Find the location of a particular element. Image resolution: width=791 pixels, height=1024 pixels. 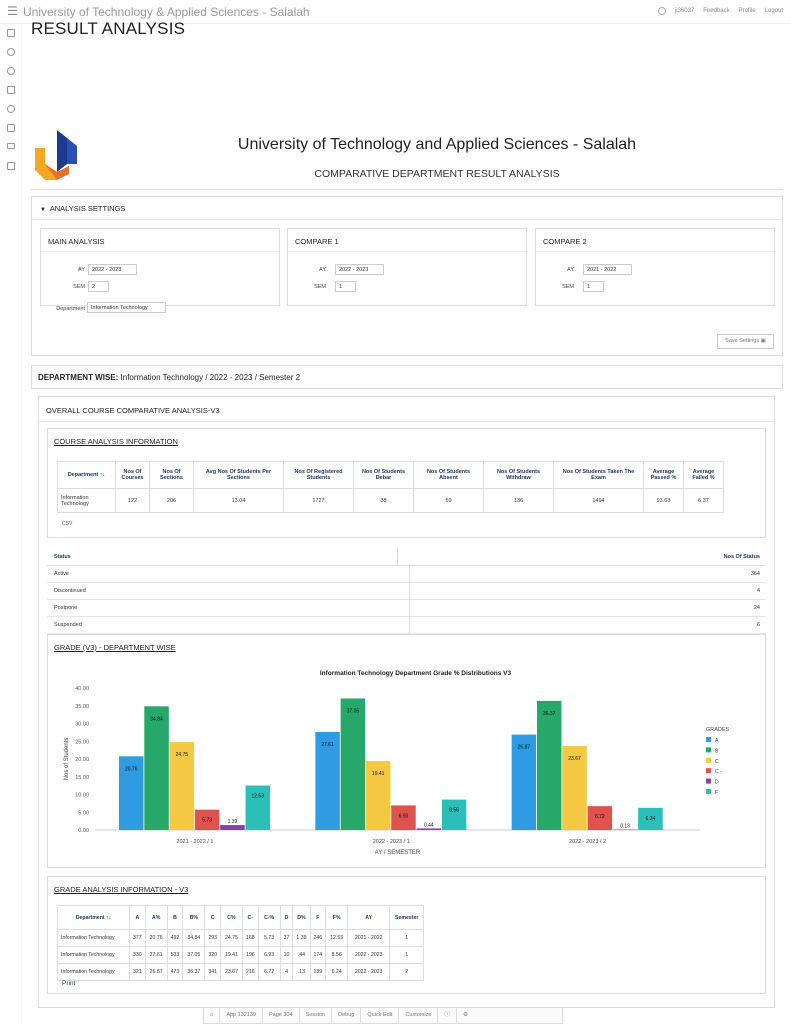

home-toolbar-icon: ⌂ is located at coordinates (212, 1015).